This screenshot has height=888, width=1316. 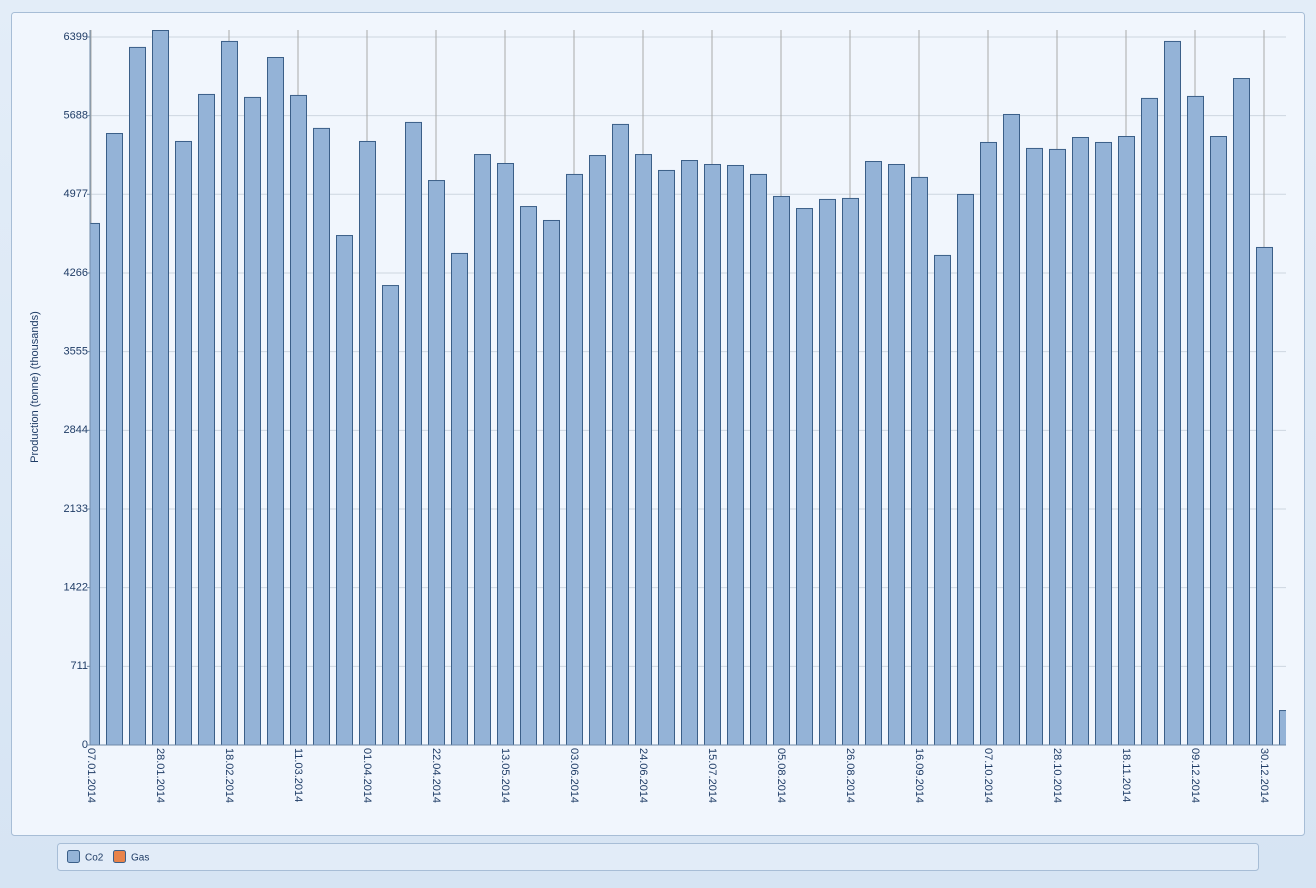 I want to click on x-tick-label: 15.07.2014, so click(x=712, y=775).